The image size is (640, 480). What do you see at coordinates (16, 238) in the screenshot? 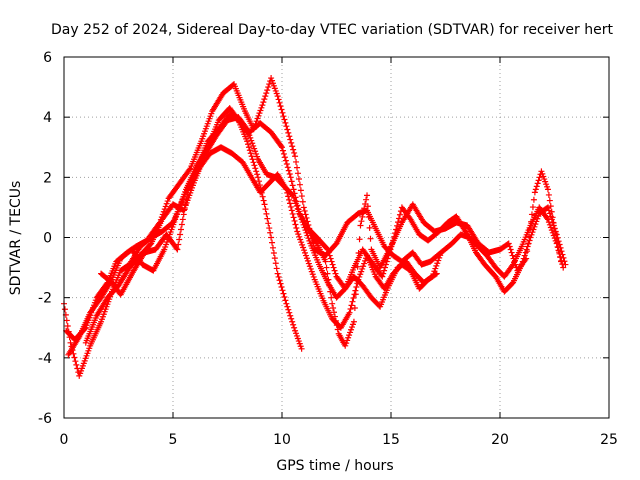
I see `y-axis-label: SDTVAR / TECUs` at bounding box center [16, 238].